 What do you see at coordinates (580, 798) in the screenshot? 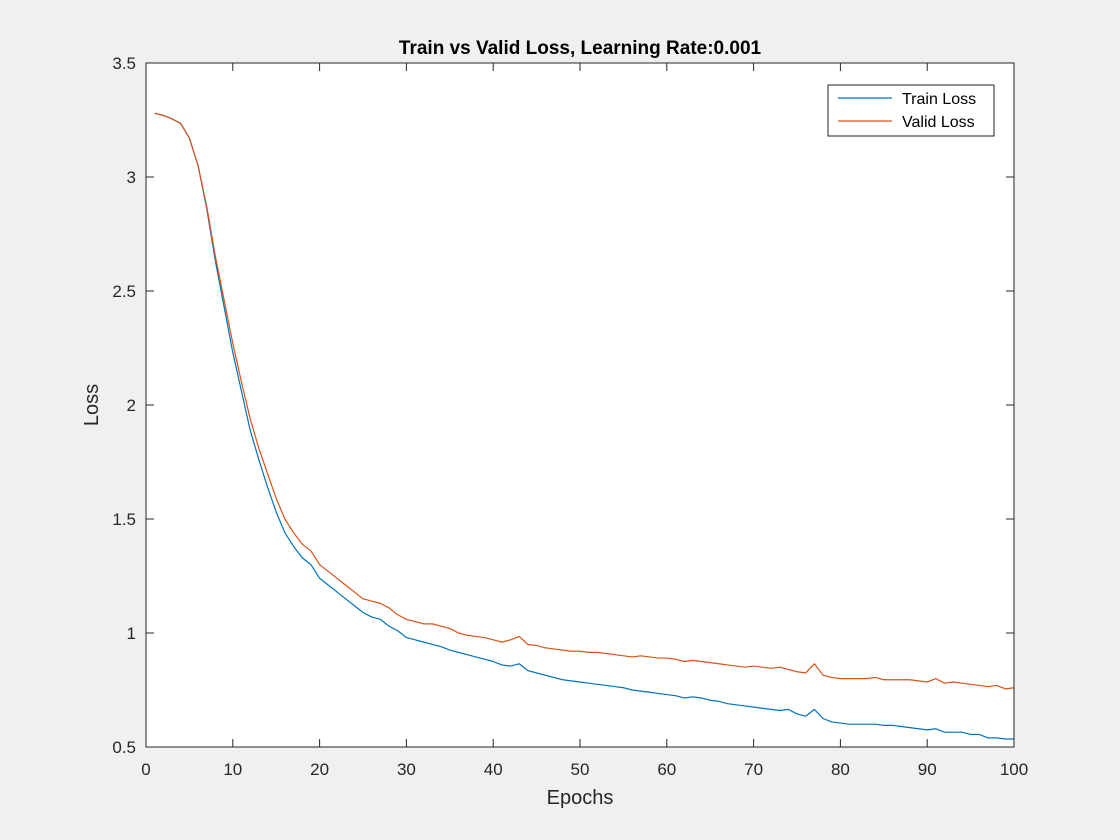
I see `x-axis-label: Epochs` at bounding box center [580, 798].